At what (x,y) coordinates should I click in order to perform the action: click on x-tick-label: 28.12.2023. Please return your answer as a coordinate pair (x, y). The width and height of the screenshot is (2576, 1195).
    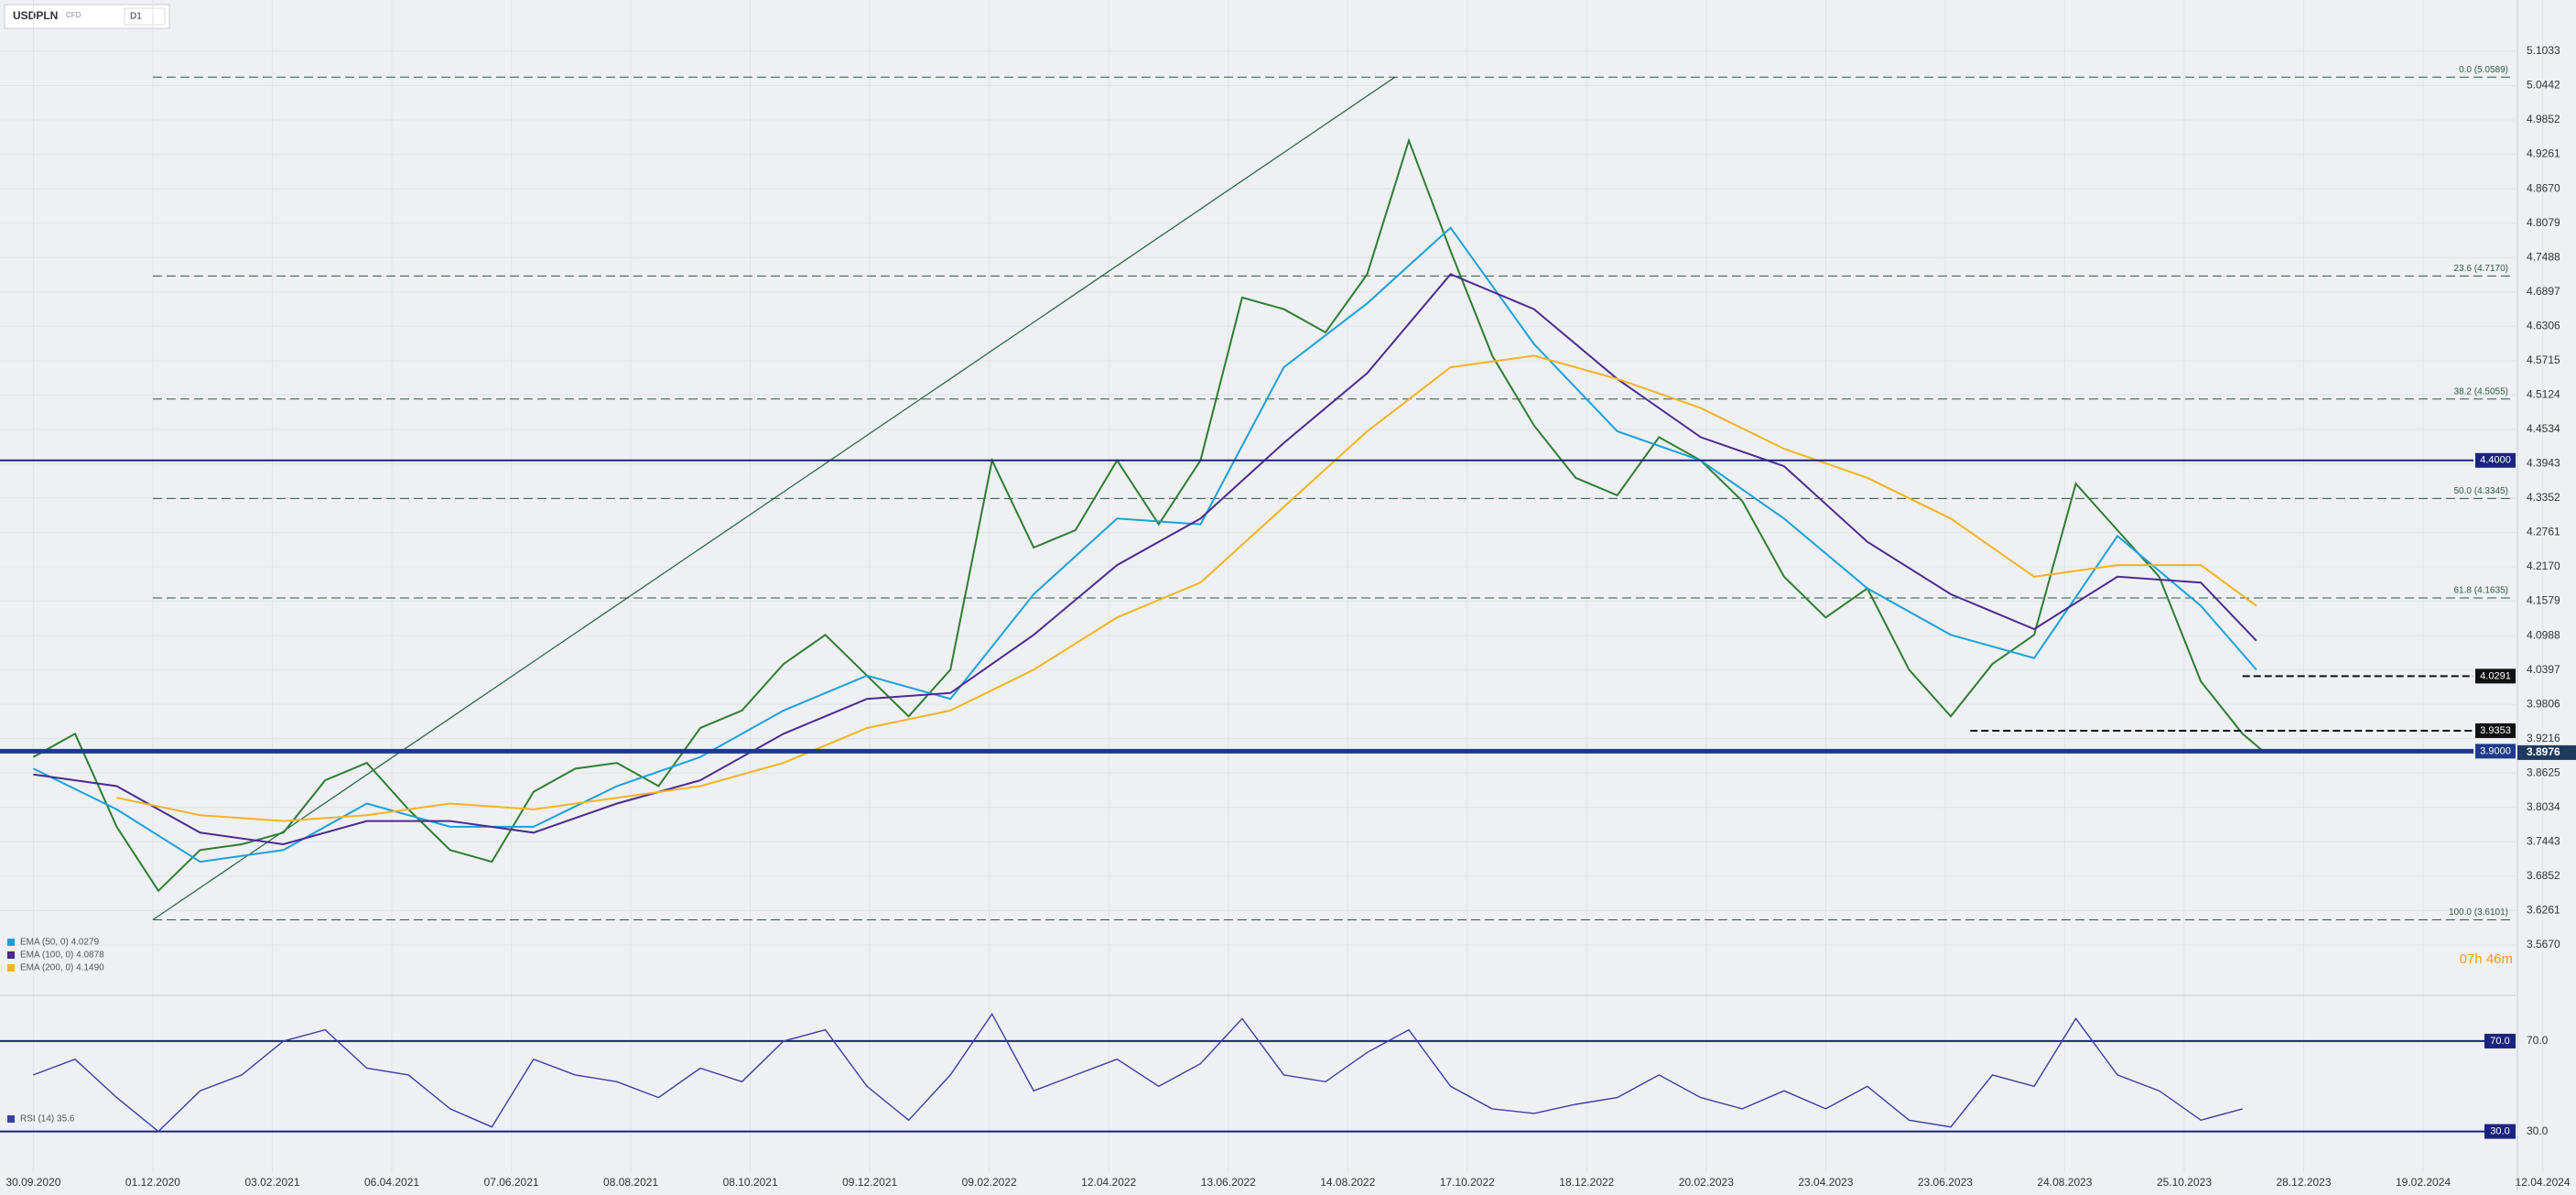
    Looking at the image, I should click on (2303, 1182).